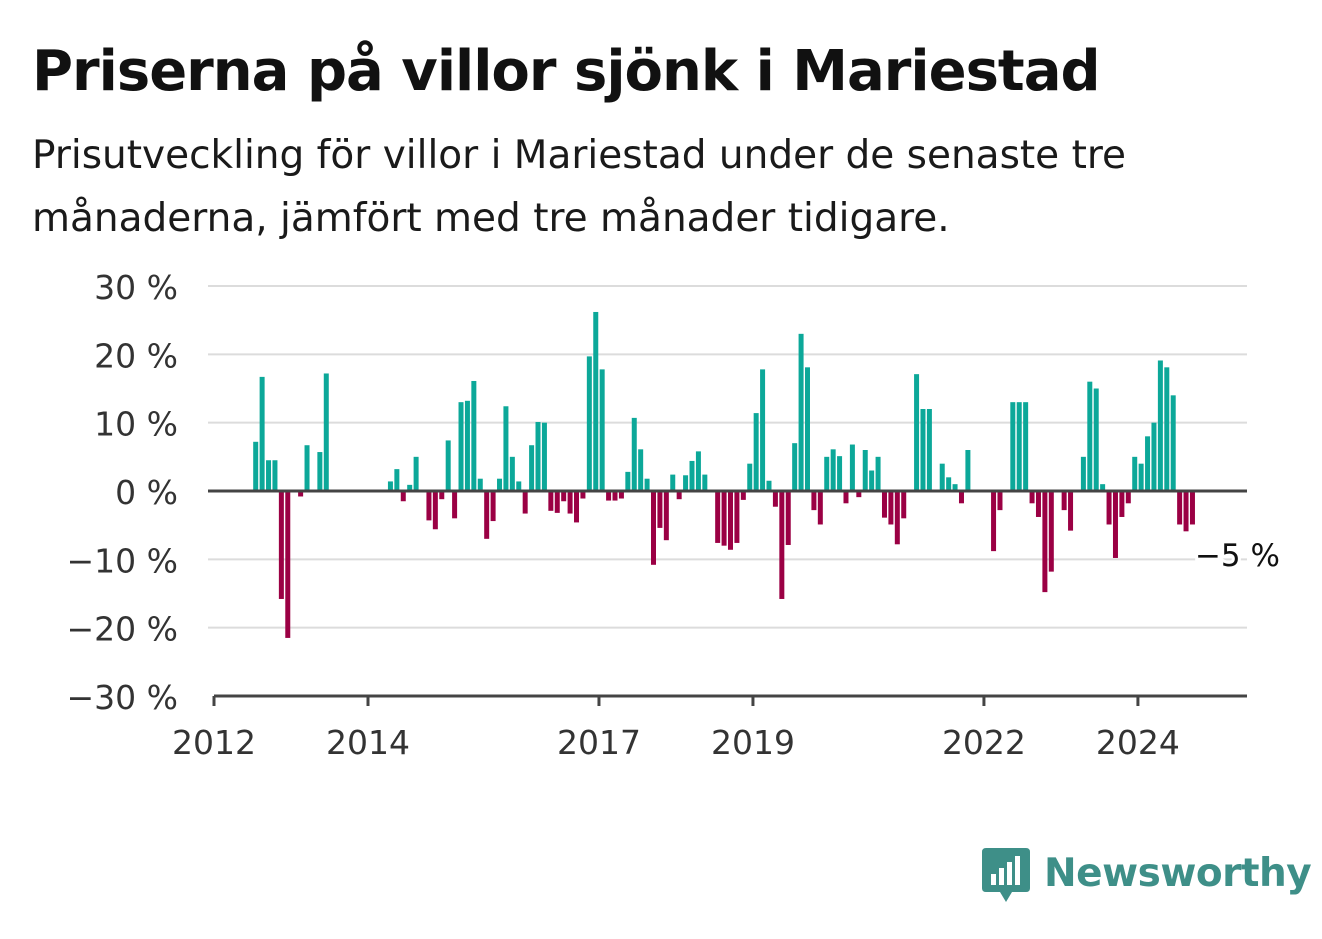  Describe the element at coordinates (368, 742) in the screenshot. I see `x-tick-label: 2014` at that location.